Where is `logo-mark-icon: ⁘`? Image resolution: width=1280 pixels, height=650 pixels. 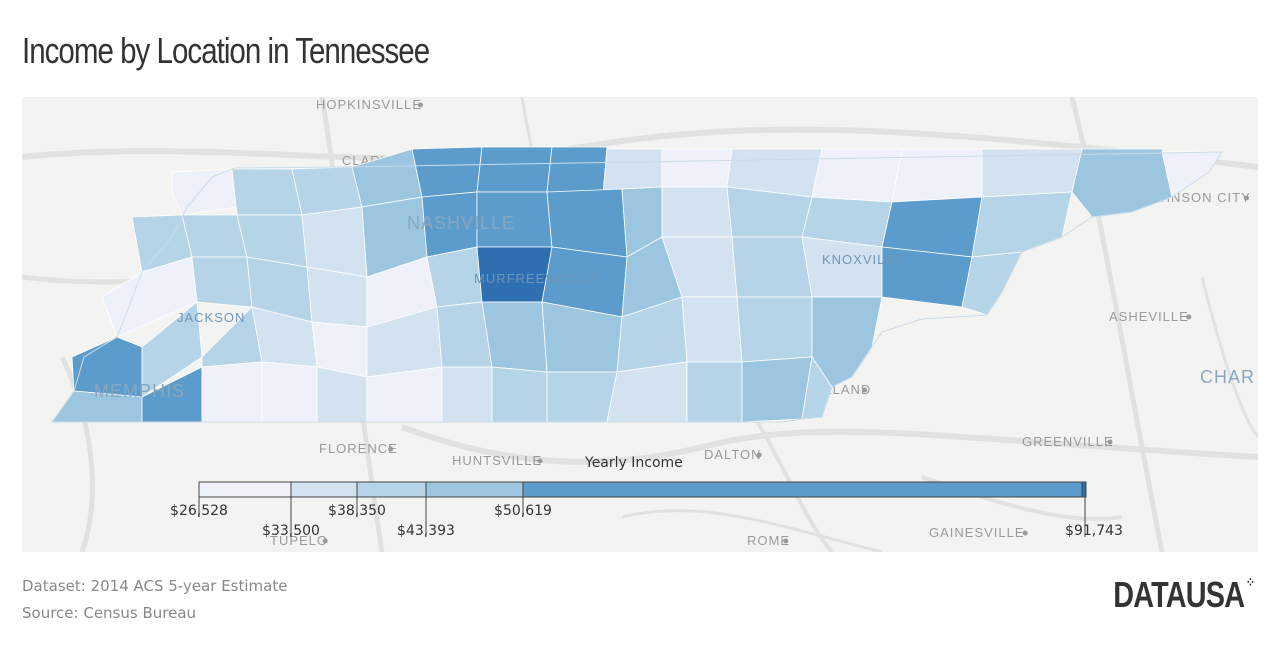
logo-mark-icon: ⁘ is located at coordinates (1249, 582).